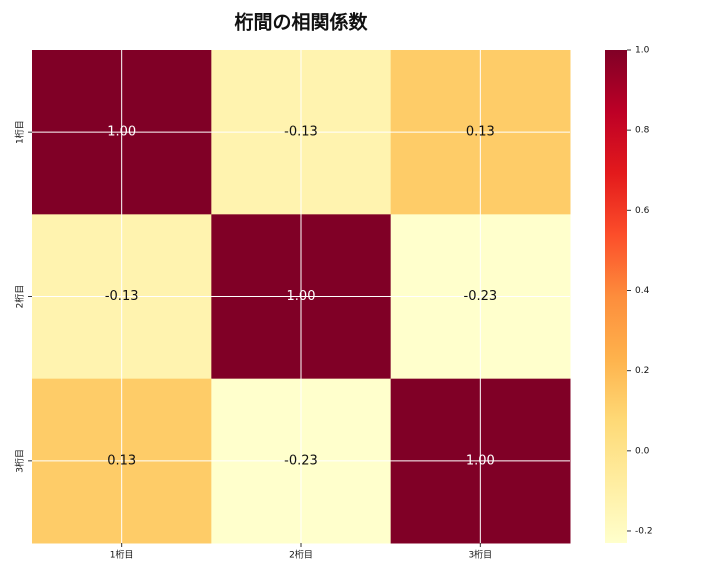 The height and width of the screenshot is (576, 720). What do you see at coordinates (642, 51) in the screenshot?
I see `colorbar-tick-label: 1.0` at bounding box center [642, 51].